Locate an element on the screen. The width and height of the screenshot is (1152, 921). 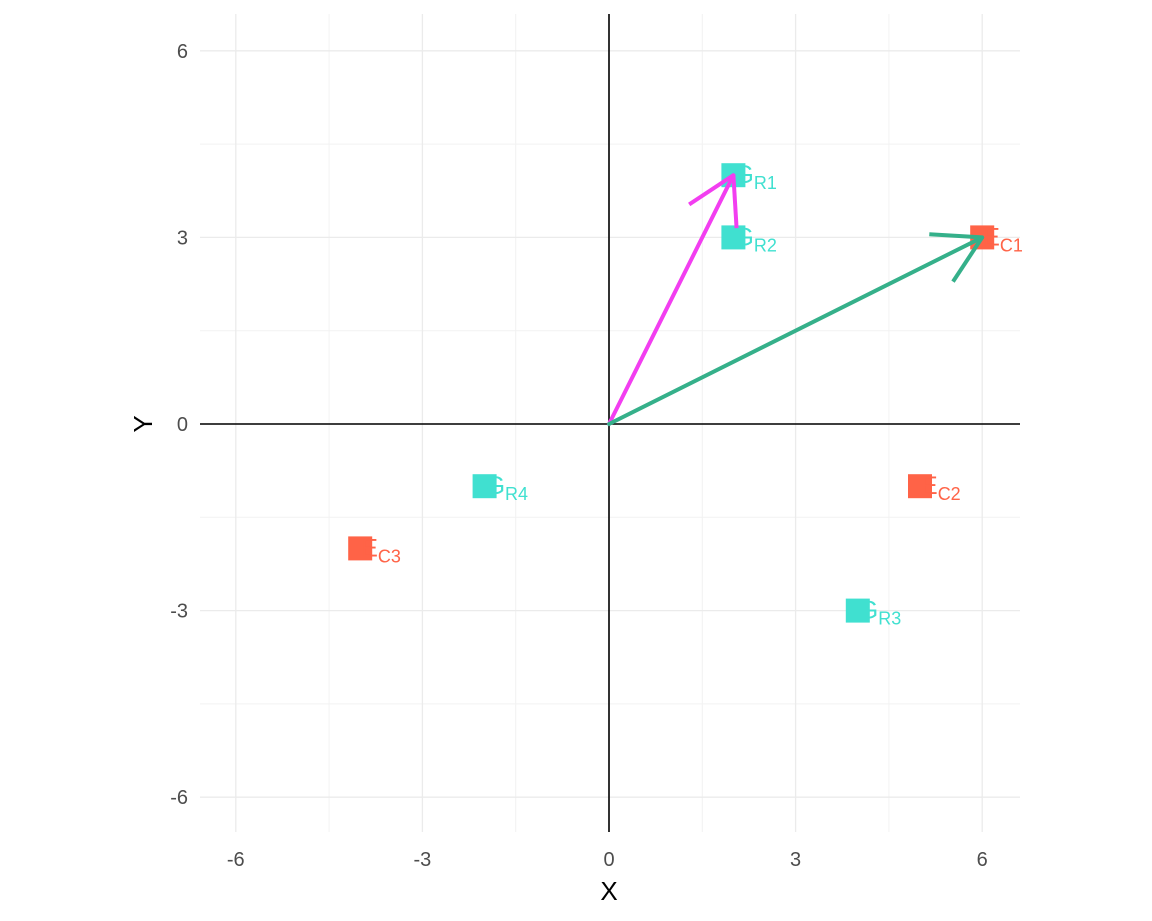
x-axis-title: X is located at coordinates (608, 891).